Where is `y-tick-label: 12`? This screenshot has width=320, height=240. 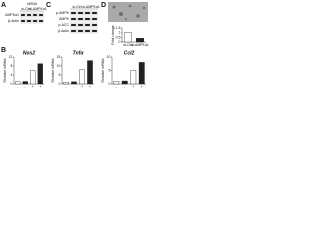
y-tick-label: 12 is located at coordinates (11, 57).